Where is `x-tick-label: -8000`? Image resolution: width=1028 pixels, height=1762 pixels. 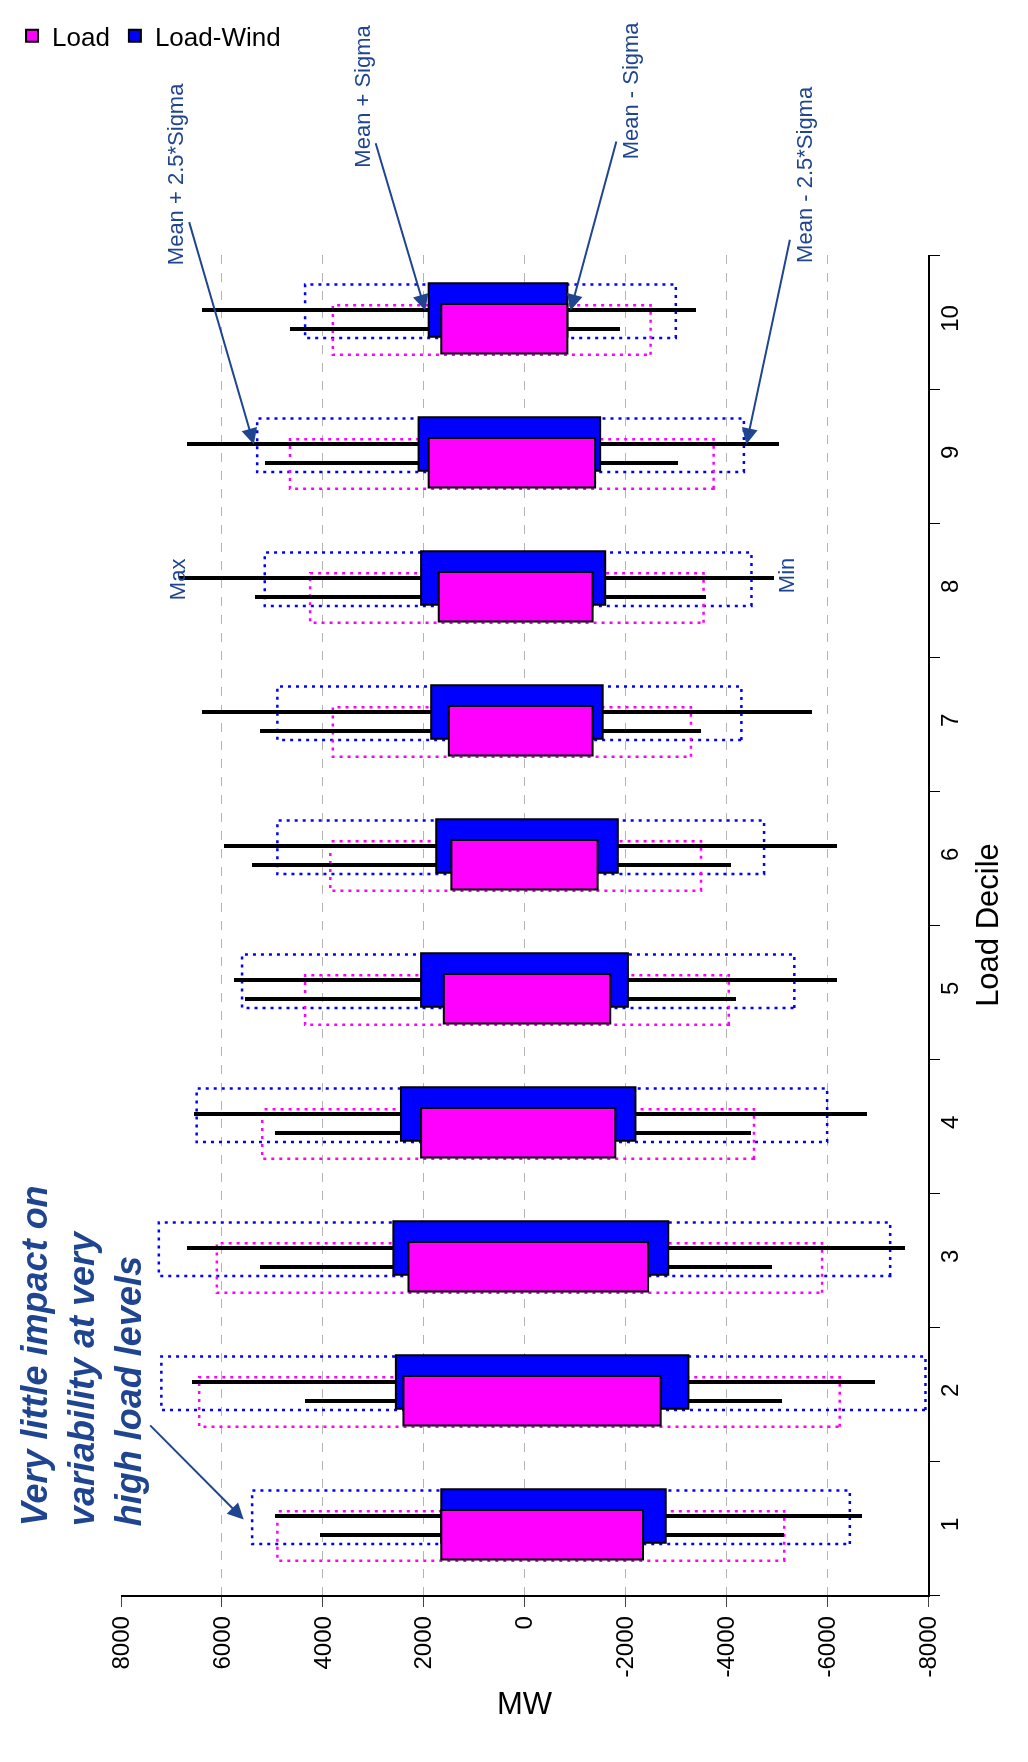
x-tick-label: -8000 is located at coordinates (927, 1647).